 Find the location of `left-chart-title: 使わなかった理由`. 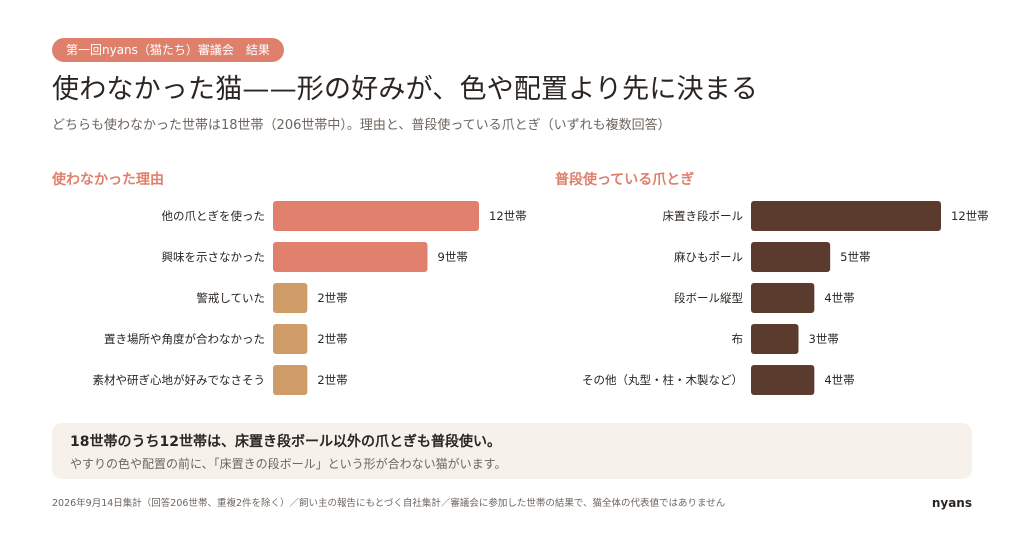

left-chart-title: 使わなかった理由 is located at coordinates (108, 180).